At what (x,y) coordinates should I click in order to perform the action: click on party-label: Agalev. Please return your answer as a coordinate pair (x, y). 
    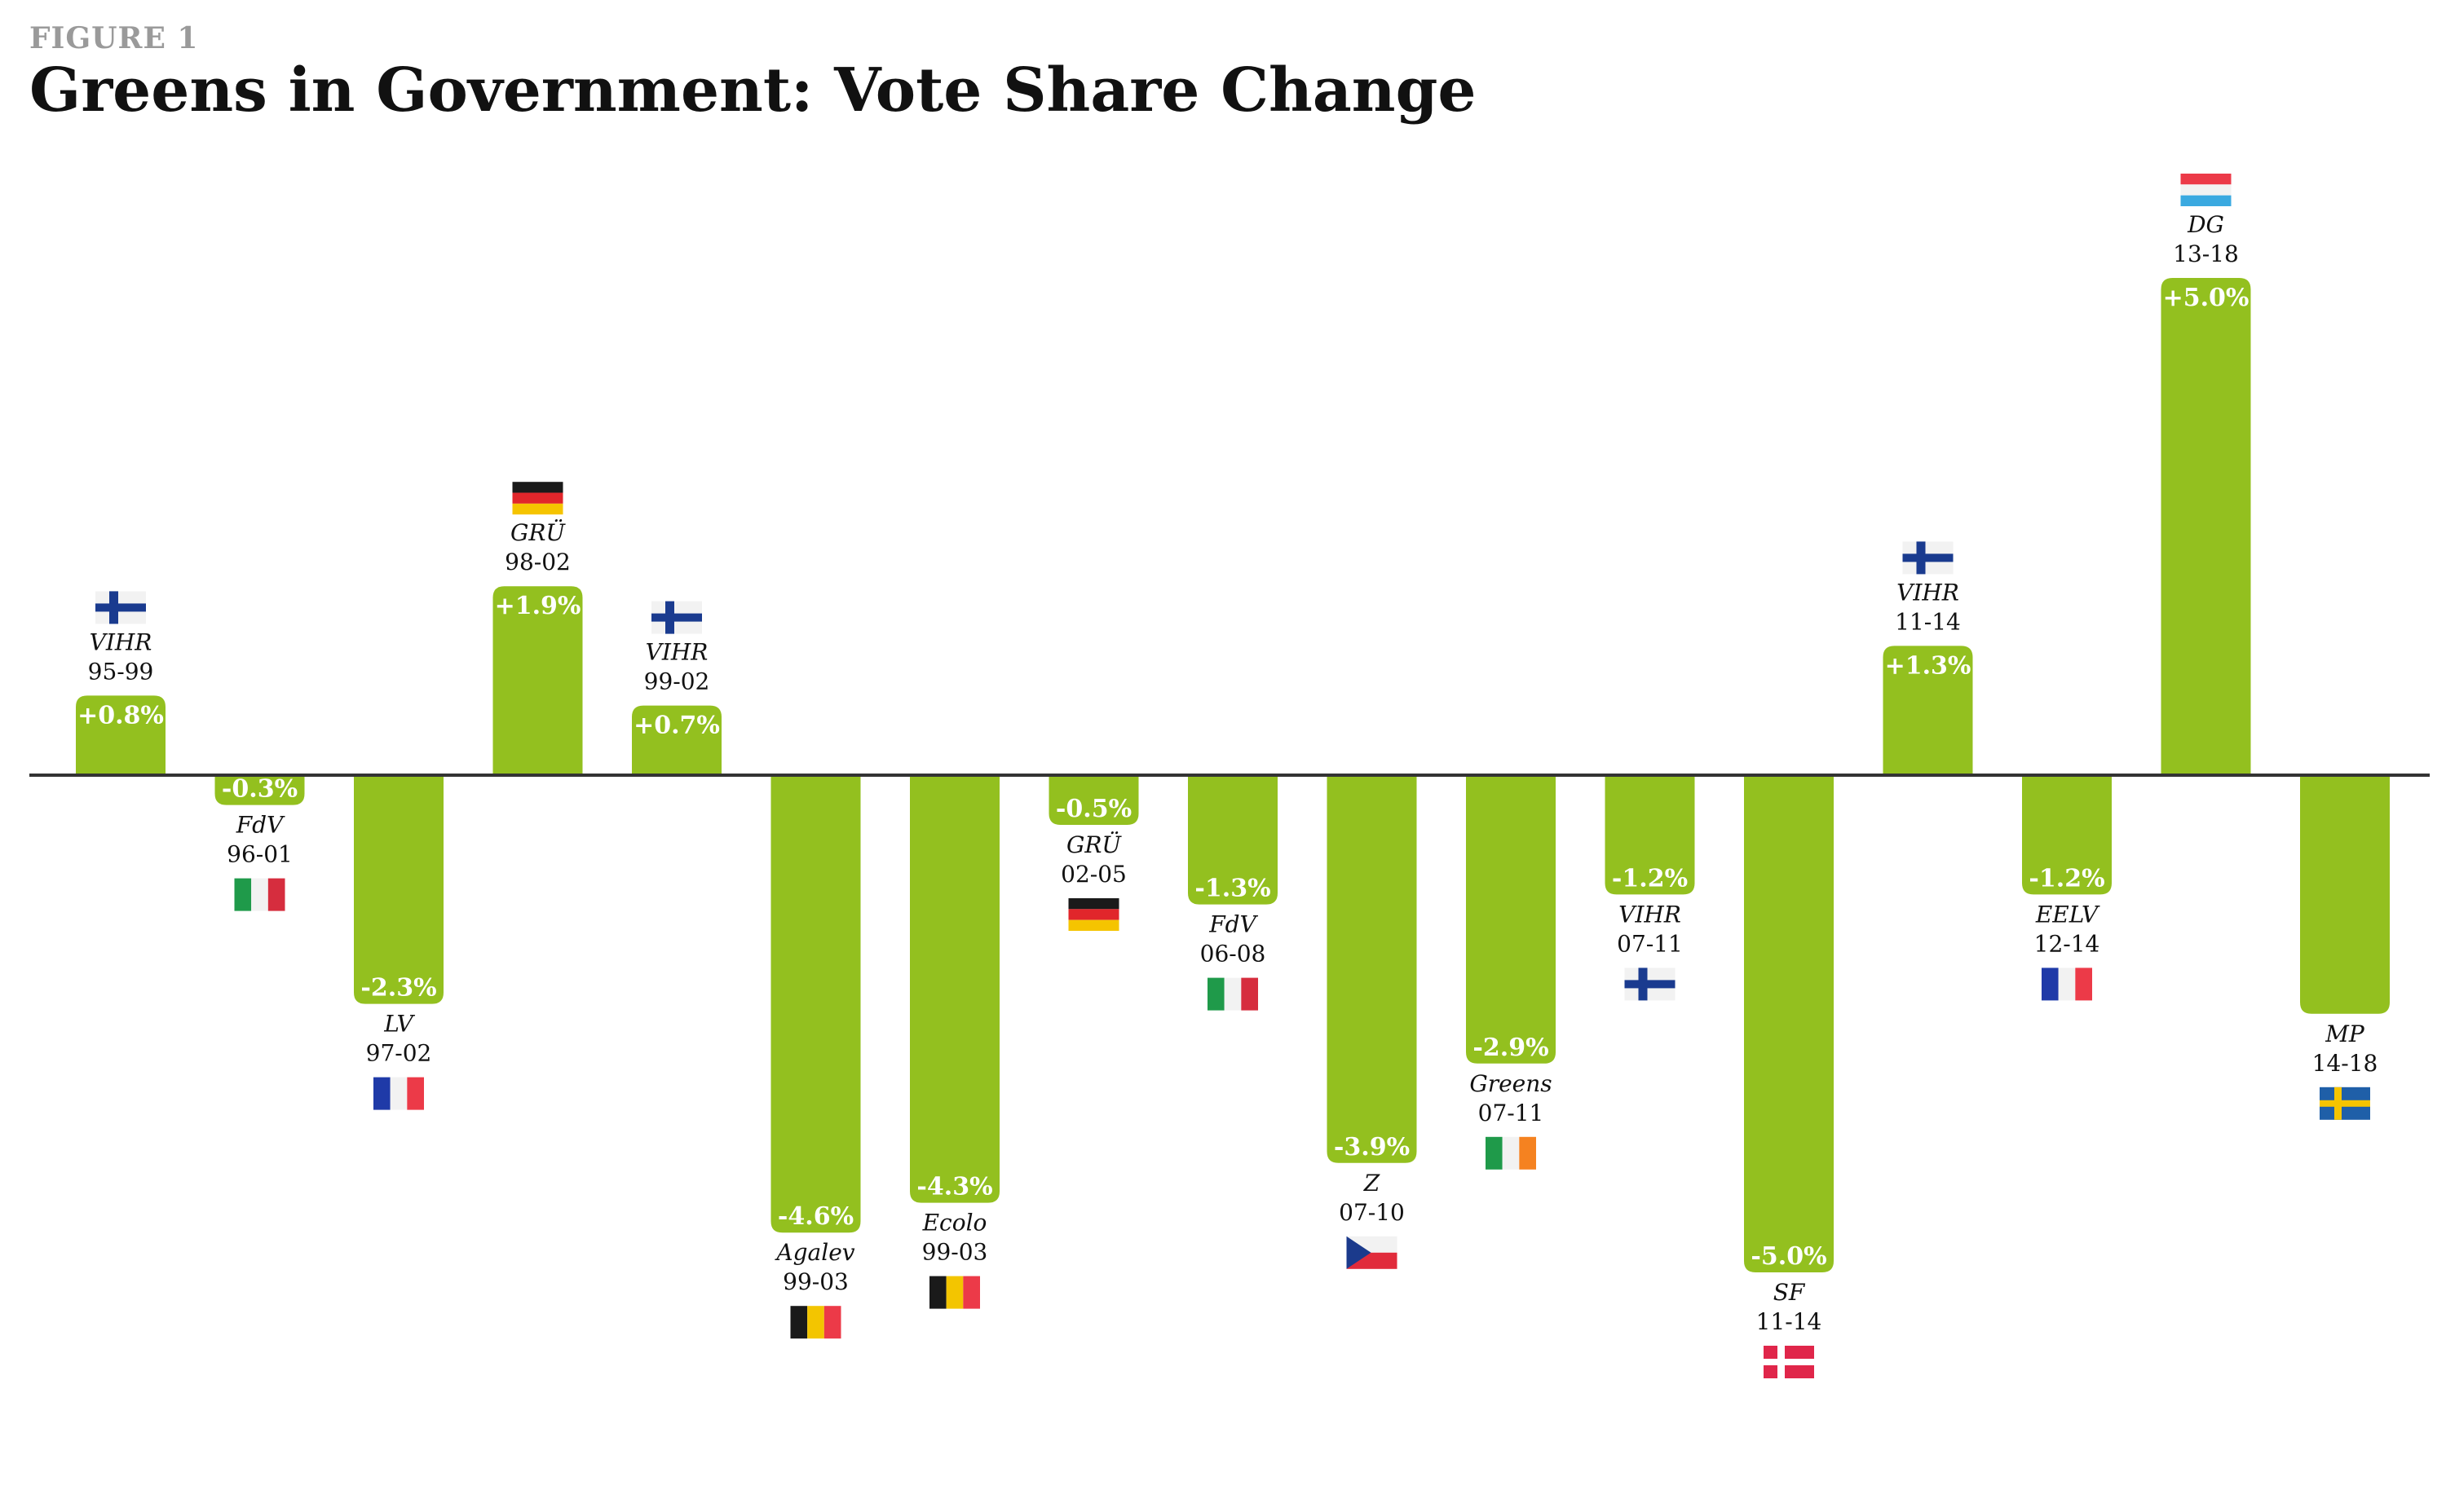
    Looking at the image, I should click on (814, 1252).